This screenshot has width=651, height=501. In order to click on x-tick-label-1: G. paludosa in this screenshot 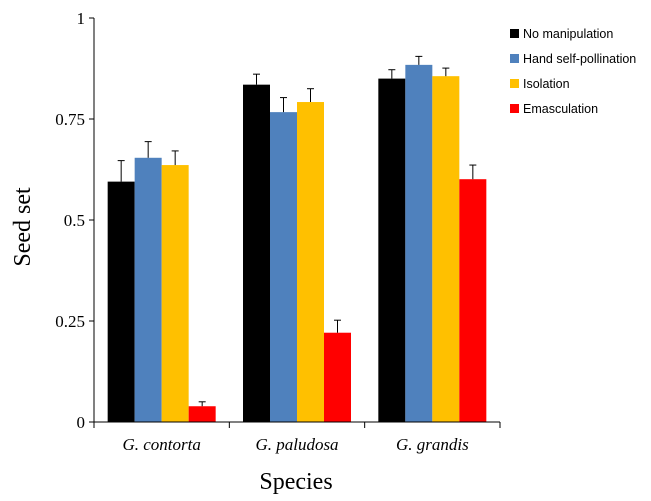, I will do `click(296, 444)`.